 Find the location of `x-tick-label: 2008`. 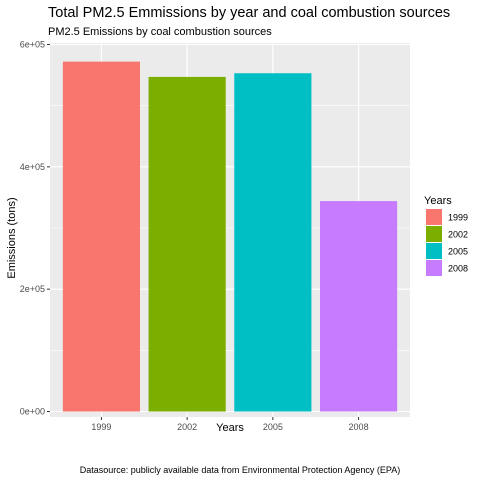

x-tick-label: 2008 is located at coordinates (359, 427).